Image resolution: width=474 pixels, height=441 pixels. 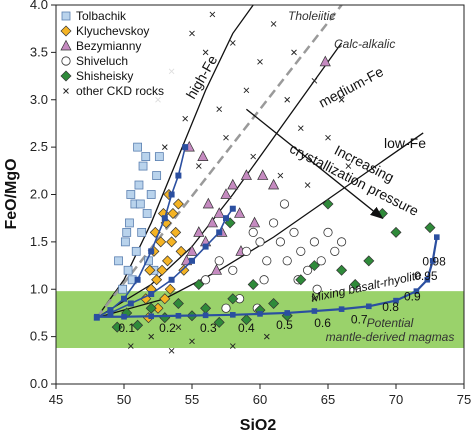 What do you see at coordinates (351, 86) in the screenshot?
I see `medium-fe-label: medium-Fe` at bounding box center [351, 86].